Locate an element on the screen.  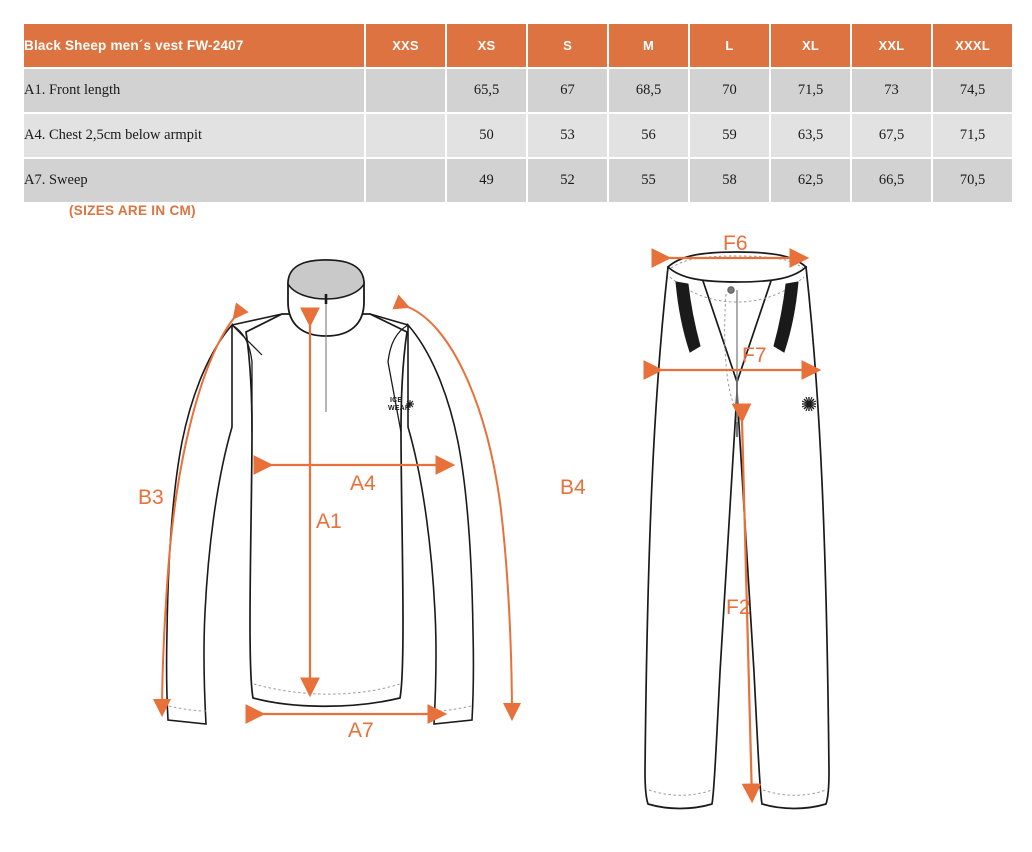
size-header-s: S is located at coordinates (567, 45).